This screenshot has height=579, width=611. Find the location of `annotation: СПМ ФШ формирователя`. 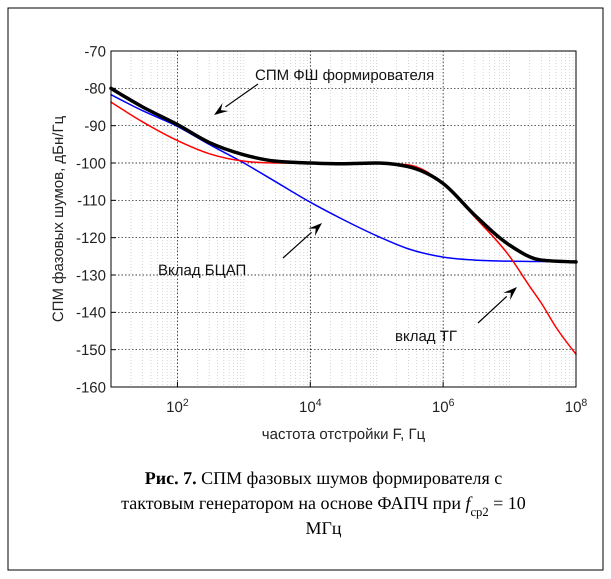

annotation: СПМ ФШ формирователя is located at coordinates (344, 75).